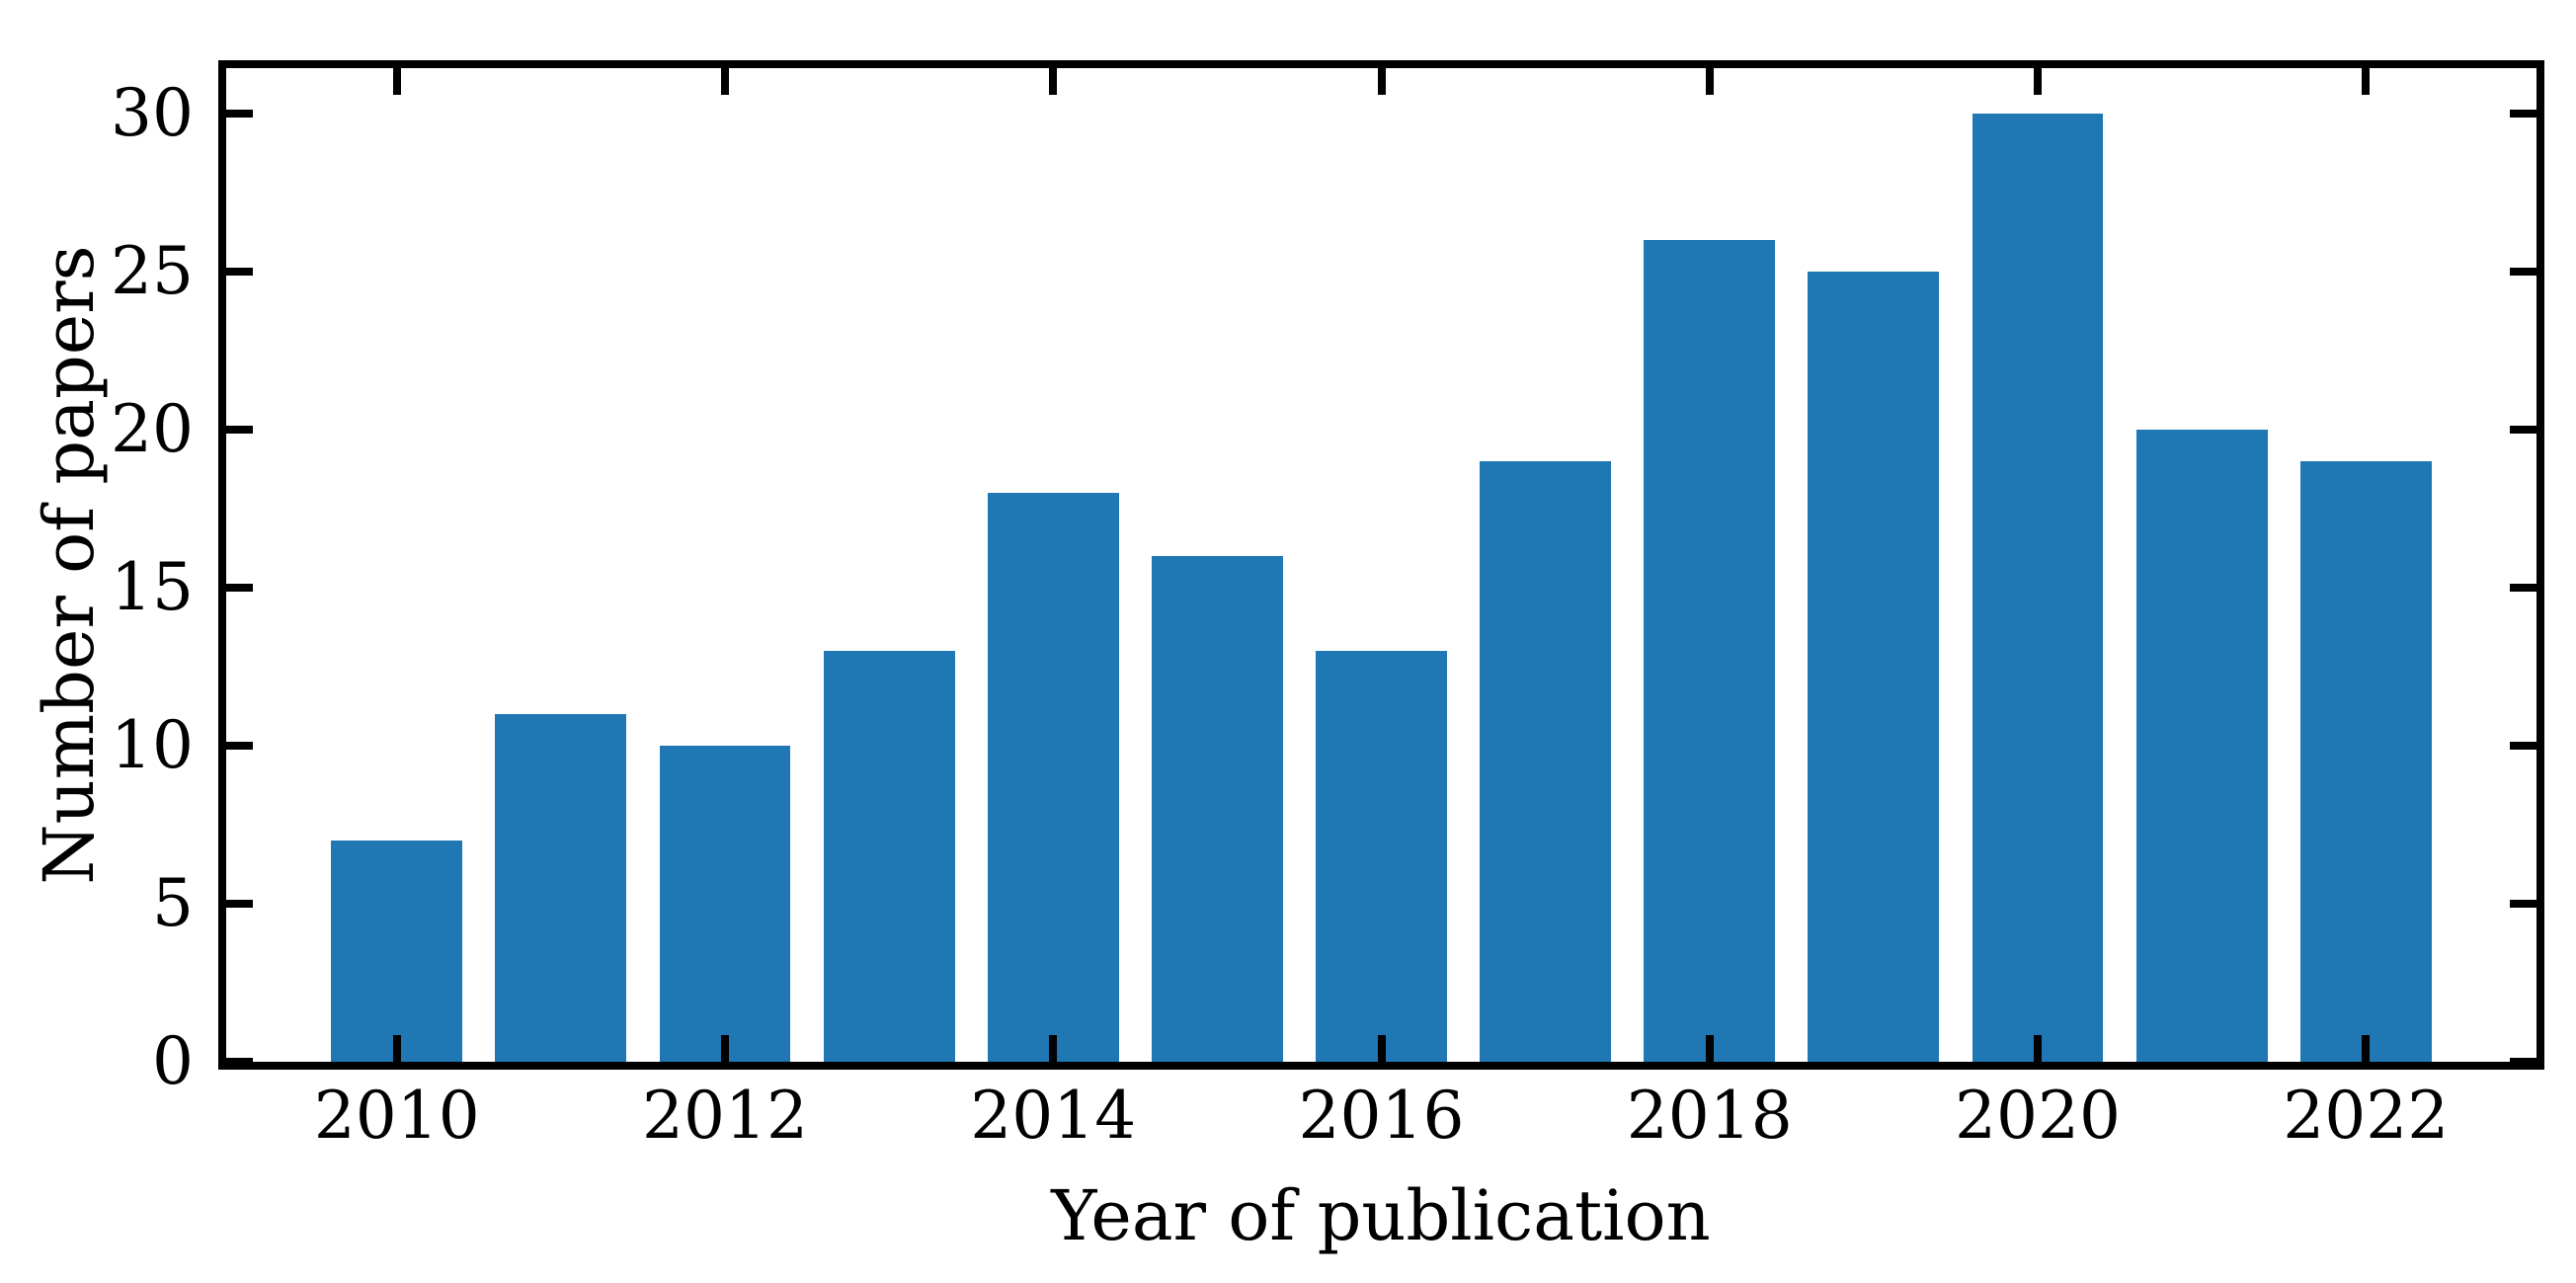 This screenshot has height=1283, width=2576. What do you see at coordinates (561, 888) in the screenshot?
I see `bar-2011` at bounding box center [561, 888].